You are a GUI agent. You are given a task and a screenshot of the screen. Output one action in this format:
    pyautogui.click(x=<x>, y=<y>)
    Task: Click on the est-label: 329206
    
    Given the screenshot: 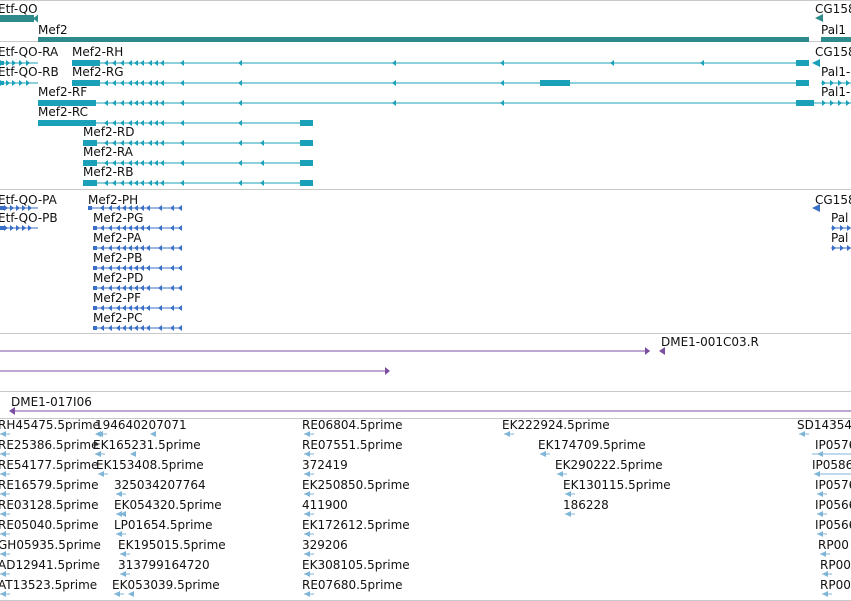 What is the action you would take?
    pyautogui.click(x=325, y=545)
    